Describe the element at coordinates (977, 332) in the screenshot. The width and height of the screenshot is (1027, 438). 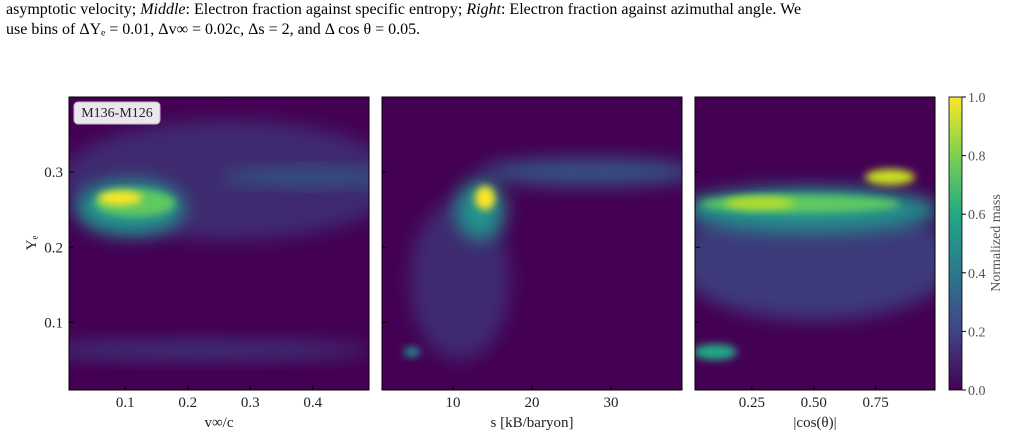
I see `colorbar-tick-label: 0.2` at that location.